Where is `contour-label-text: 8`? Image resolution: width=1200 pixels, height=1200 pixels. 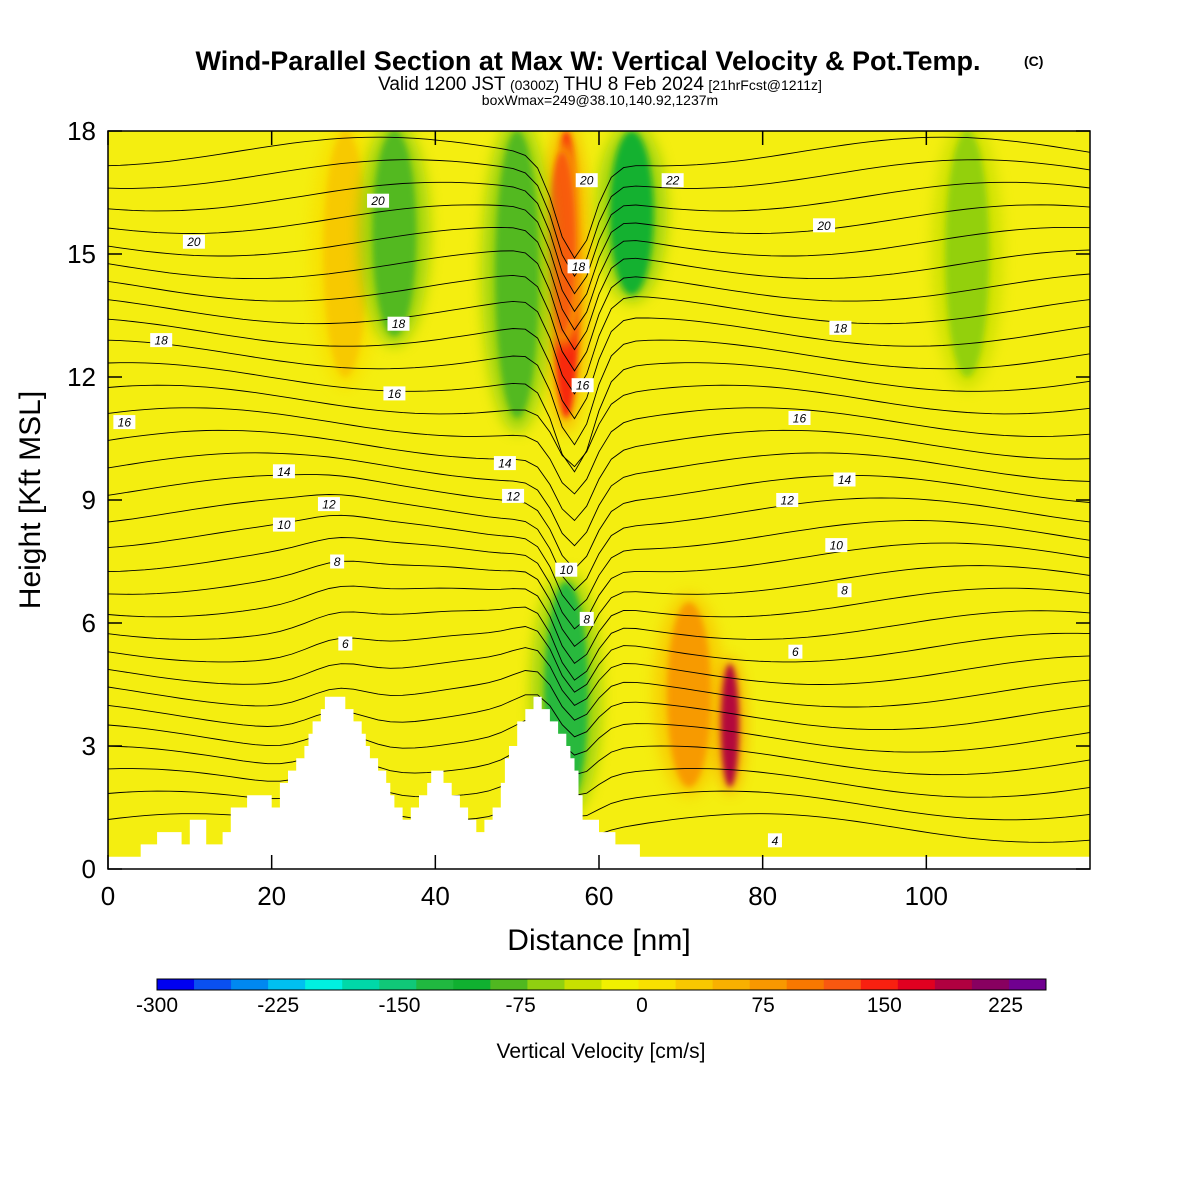 contour-label-text: 8 is located at coordinates (586, 619).